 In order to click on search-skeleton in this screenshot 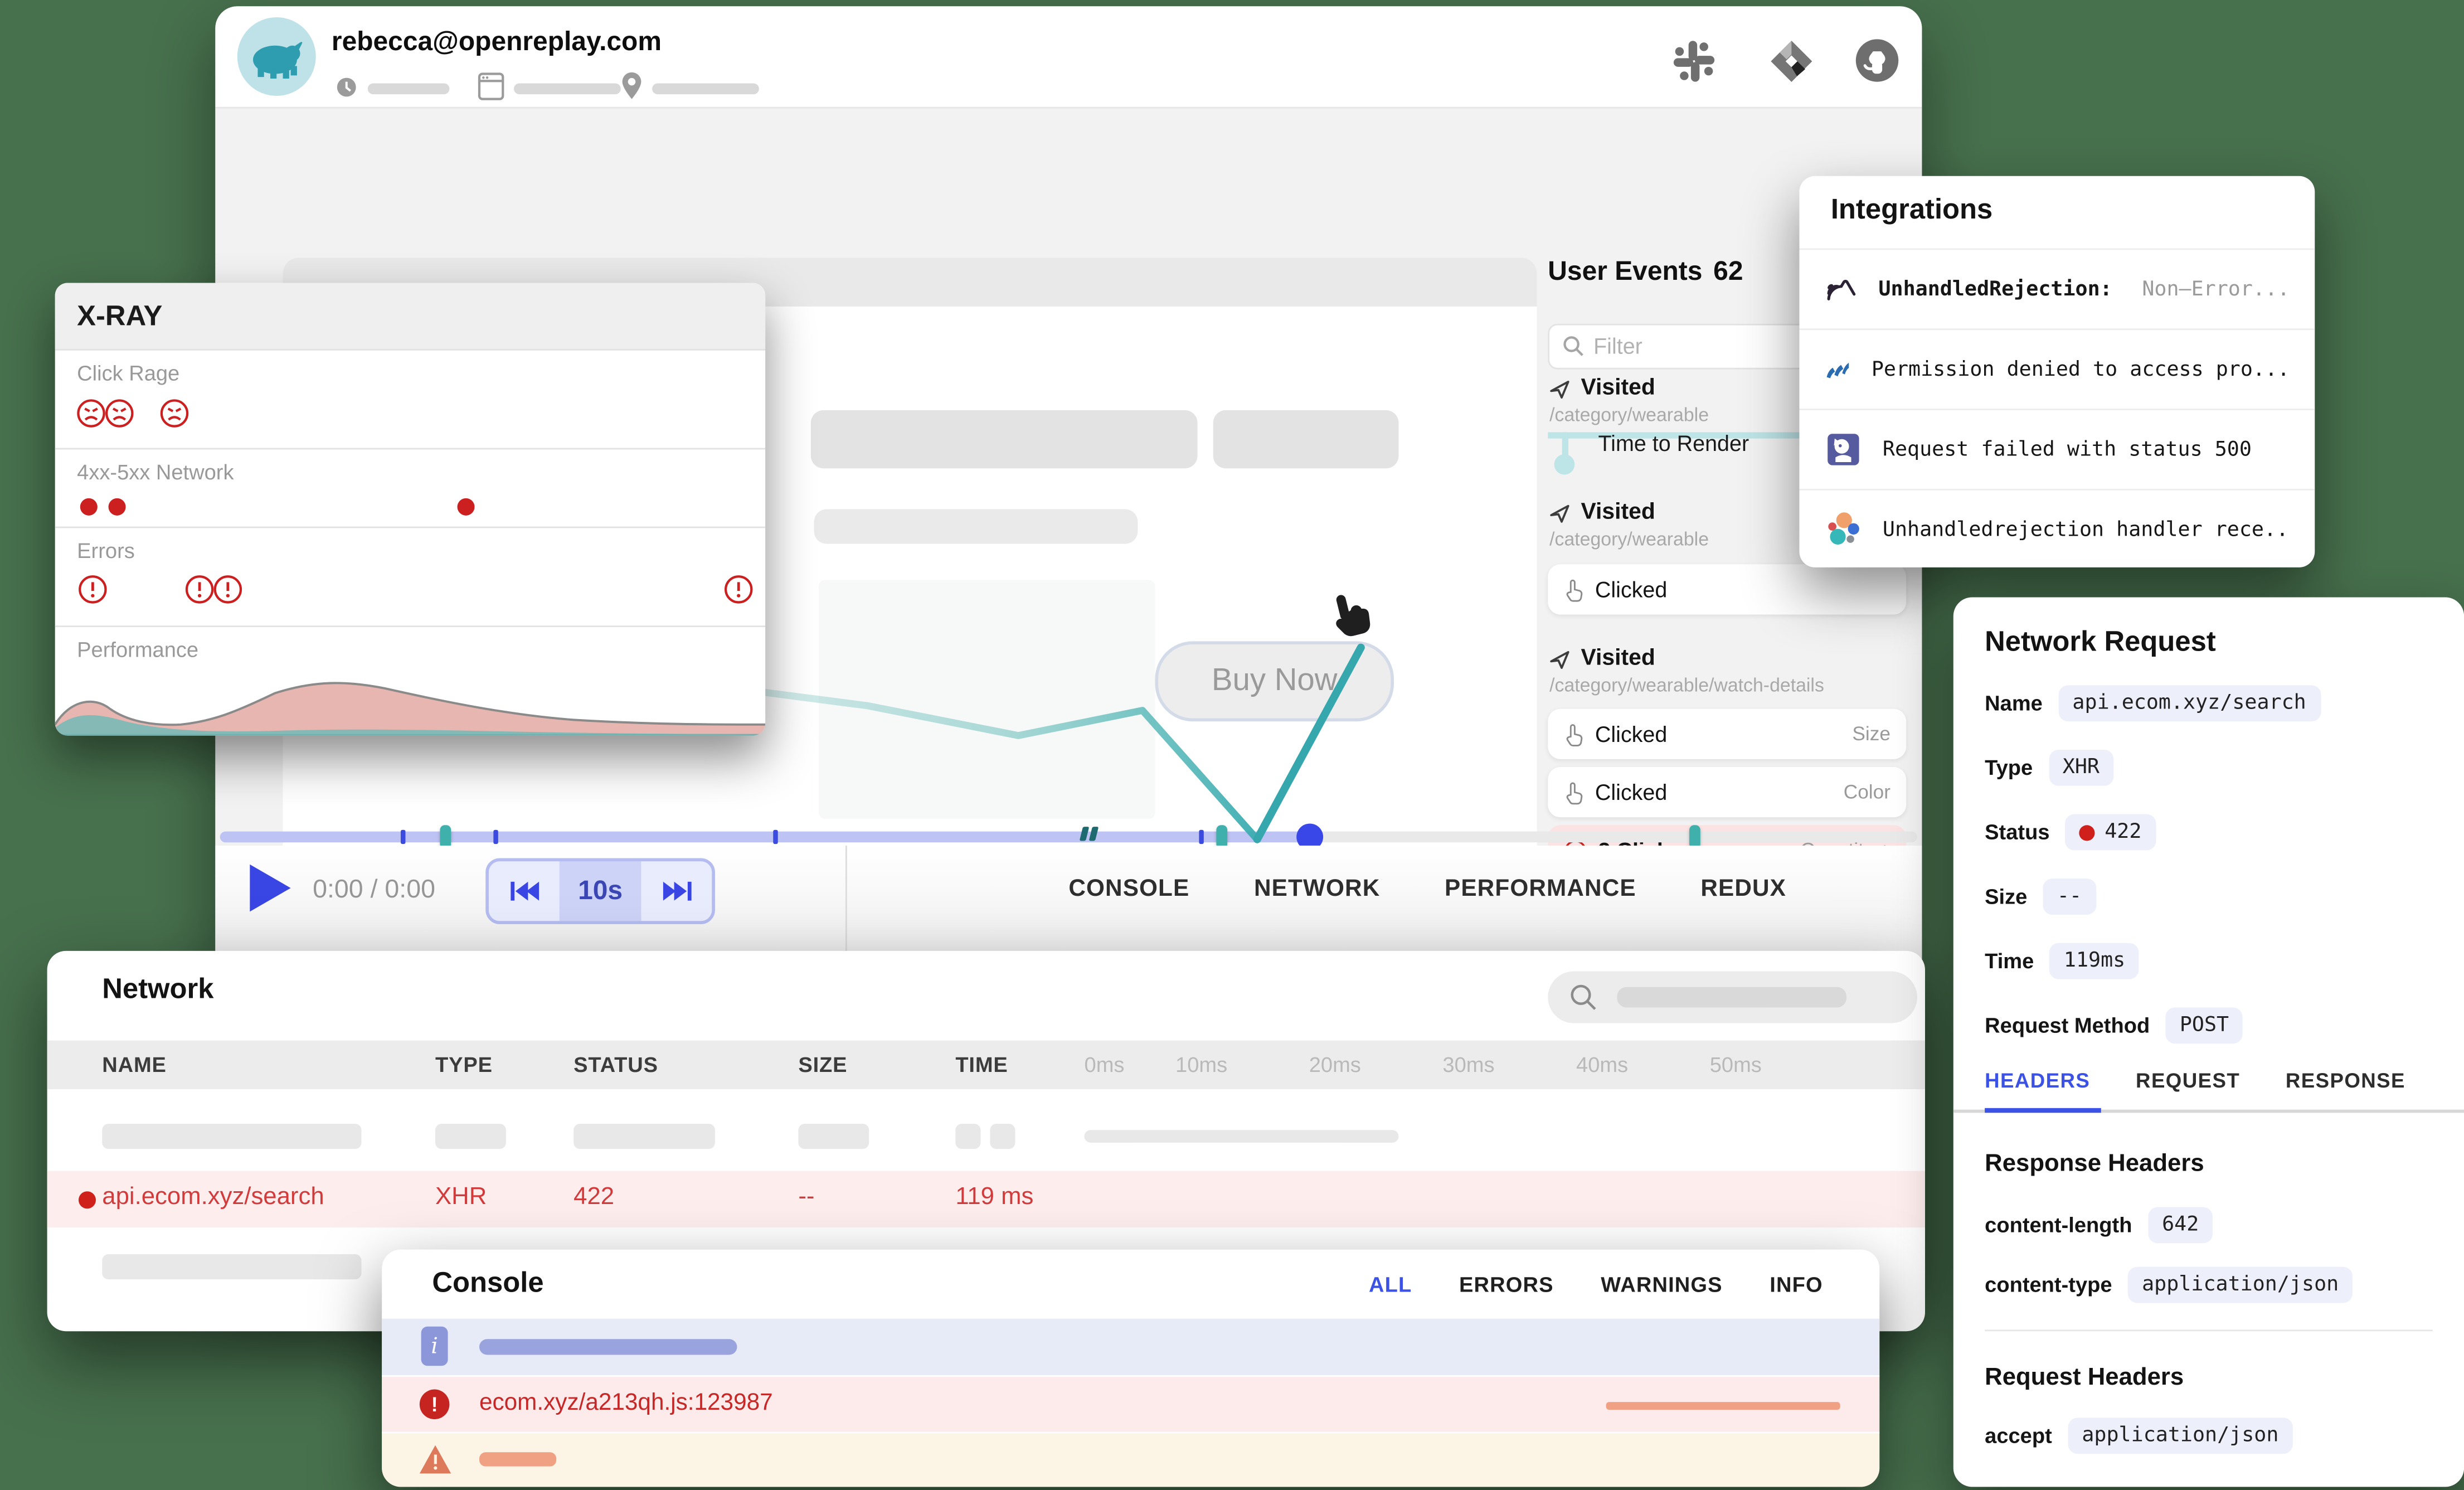, I will do `click(1732, 998)`.